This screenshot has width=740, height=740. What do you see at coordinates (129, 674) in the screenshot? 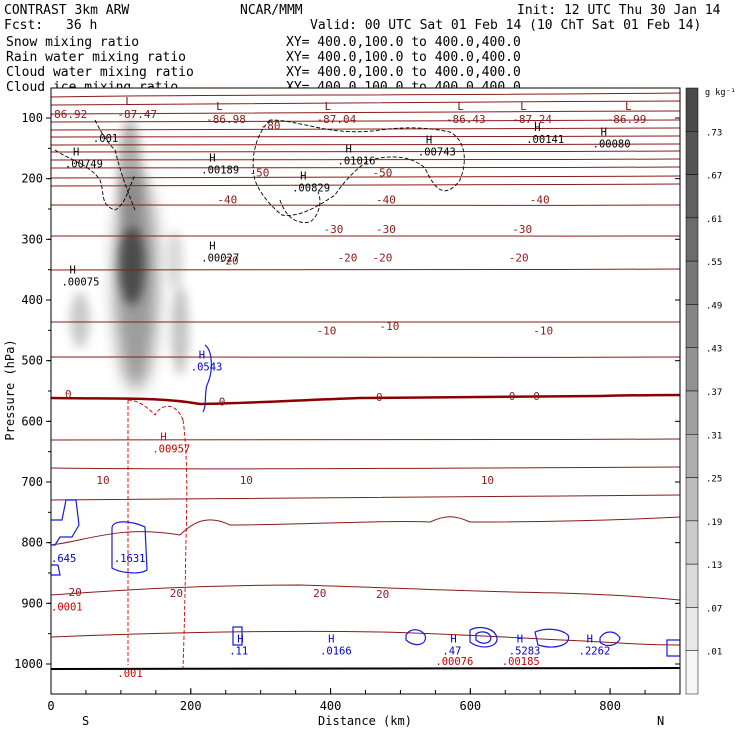
I see `extremum-value: .001` at bounding box center [129, 674].